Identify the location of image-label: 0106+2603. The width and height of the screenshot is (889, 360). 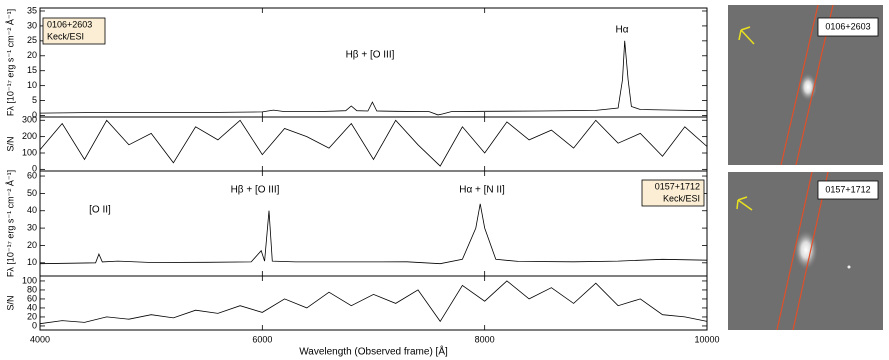
(847, 26).